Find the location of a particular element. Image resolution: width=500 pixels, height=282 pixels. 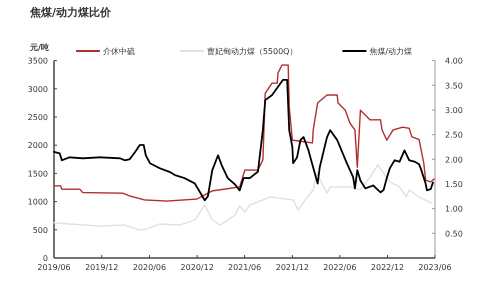

x-tick-label: 2020/06 is located at coordinates (149, 267).